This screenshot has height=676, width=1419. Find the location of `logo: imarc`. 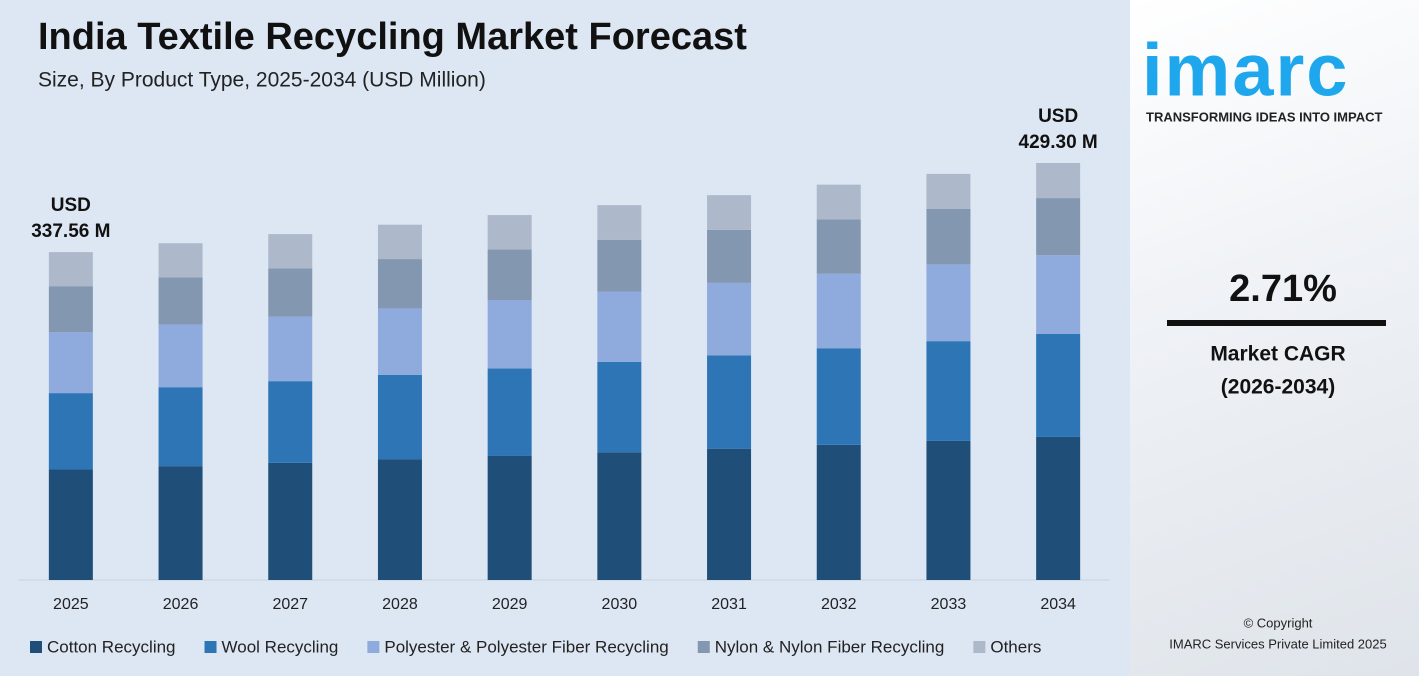

logo: imarc is located at coordinates (1245, 70).